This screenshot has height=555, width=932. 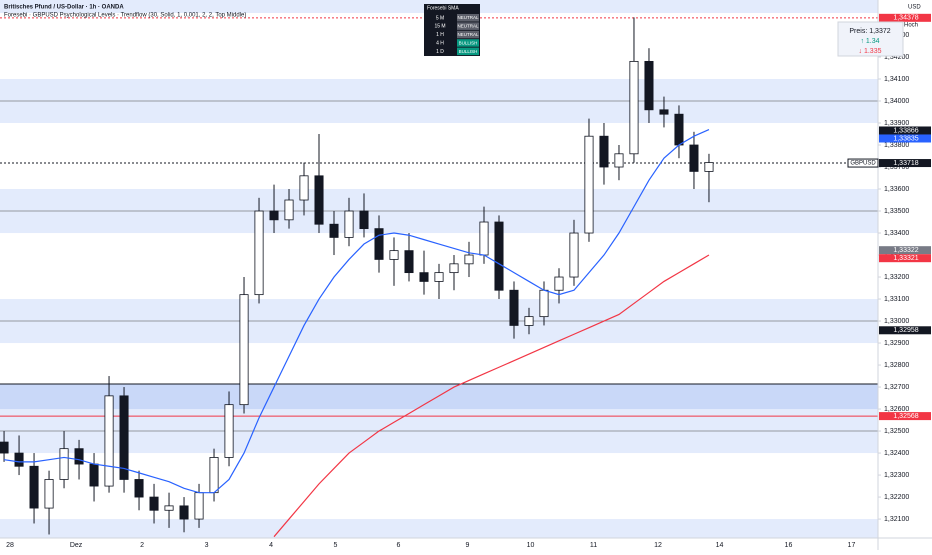 What do you see at coordinates (896, 145) in the screenshot?
I see `y-tick-label: 1,33800` at bounding box center [896, 145].